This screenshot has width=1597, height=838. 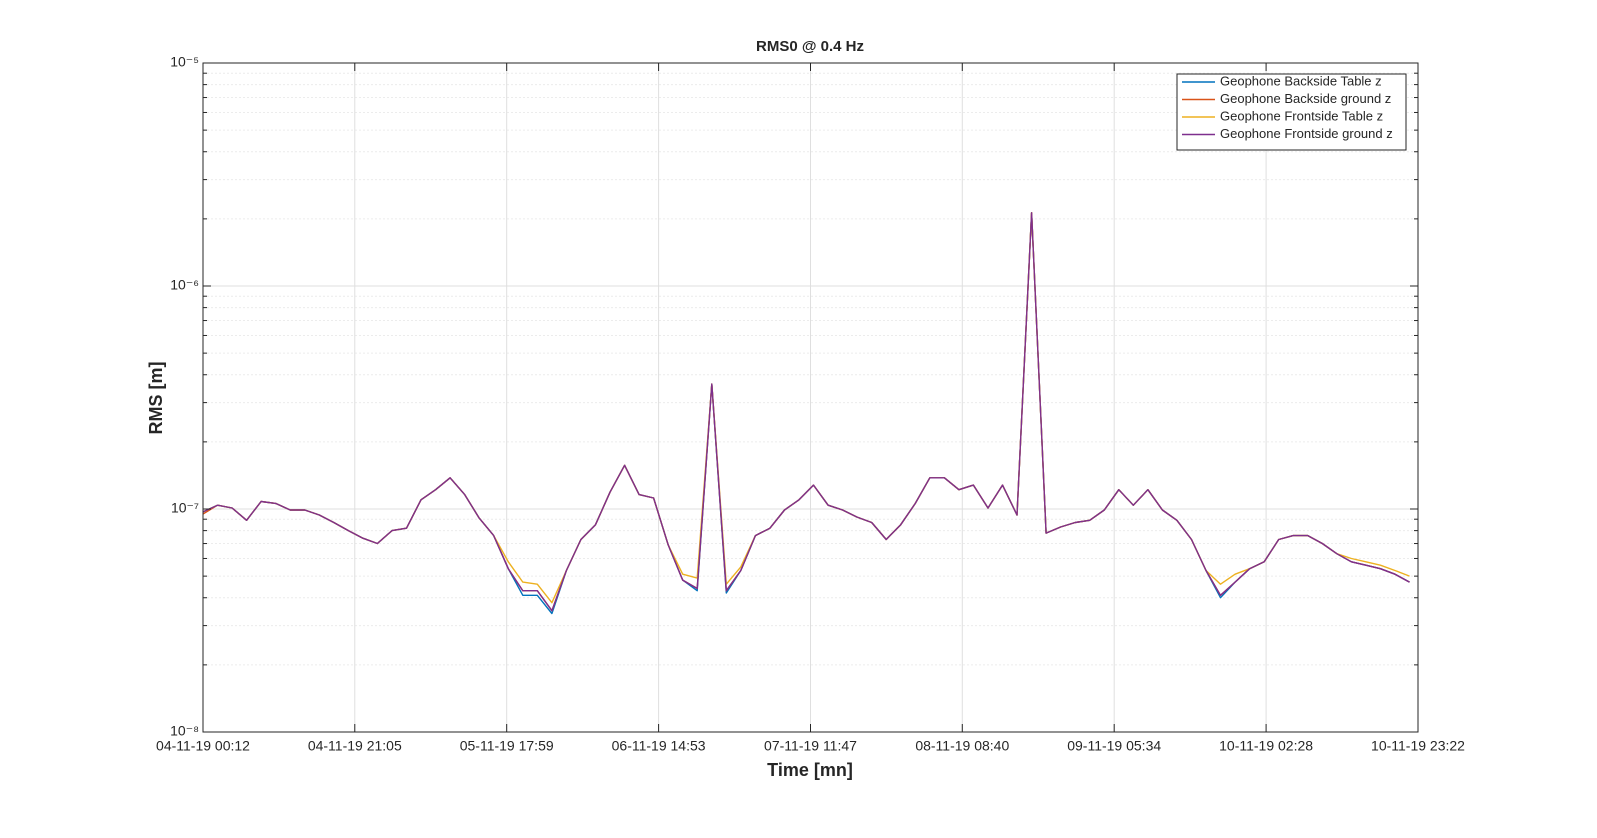 I want to click on y-tick-label: 10⁻⁵, so click(x=184, y=62).